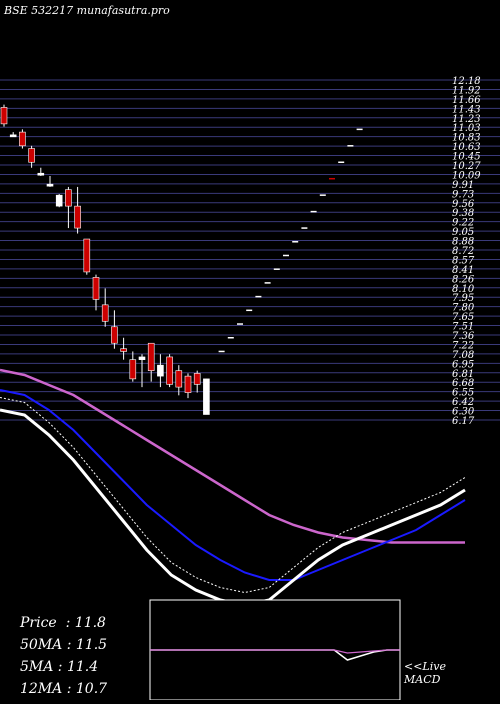 Image resolution: width=500 pixels, height=704 pixels. What do you see at coordinates (60, 667) in the screenshot?
I see `stat-5ma-sep: :` at bounding box center [60, 667].